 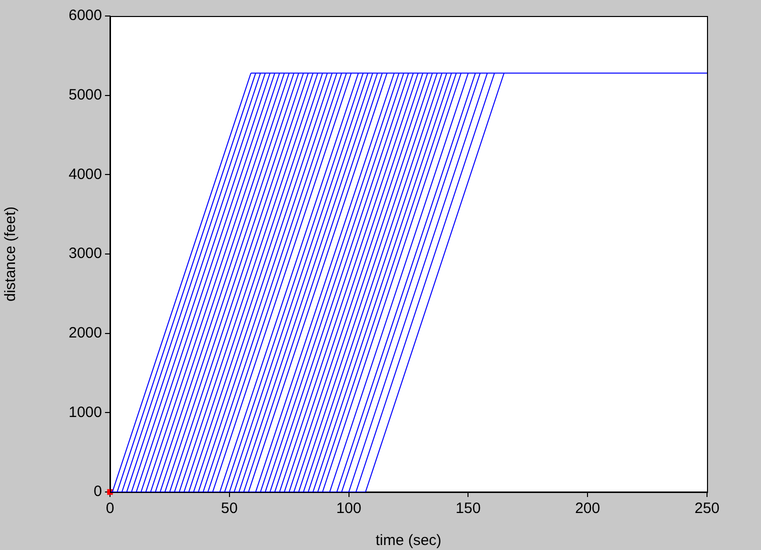 I want to click on x-tick-label: 100, so click(x=349, y=509).